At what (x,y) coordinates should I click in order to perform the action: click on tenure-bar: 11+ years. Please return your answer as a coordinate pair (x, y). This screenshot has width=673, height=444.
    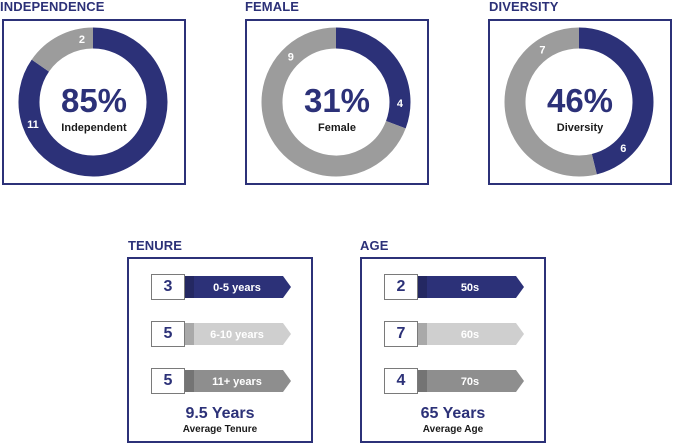
    Looking at the image, I should click on (238, 381).